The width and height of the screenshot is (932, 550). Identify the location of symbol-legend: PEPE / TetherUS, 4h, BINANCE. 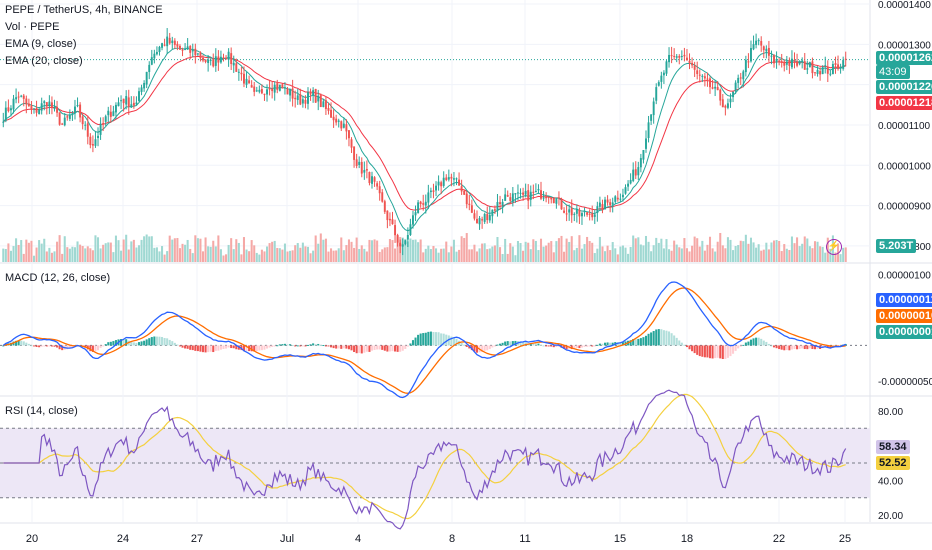
(84, 10).